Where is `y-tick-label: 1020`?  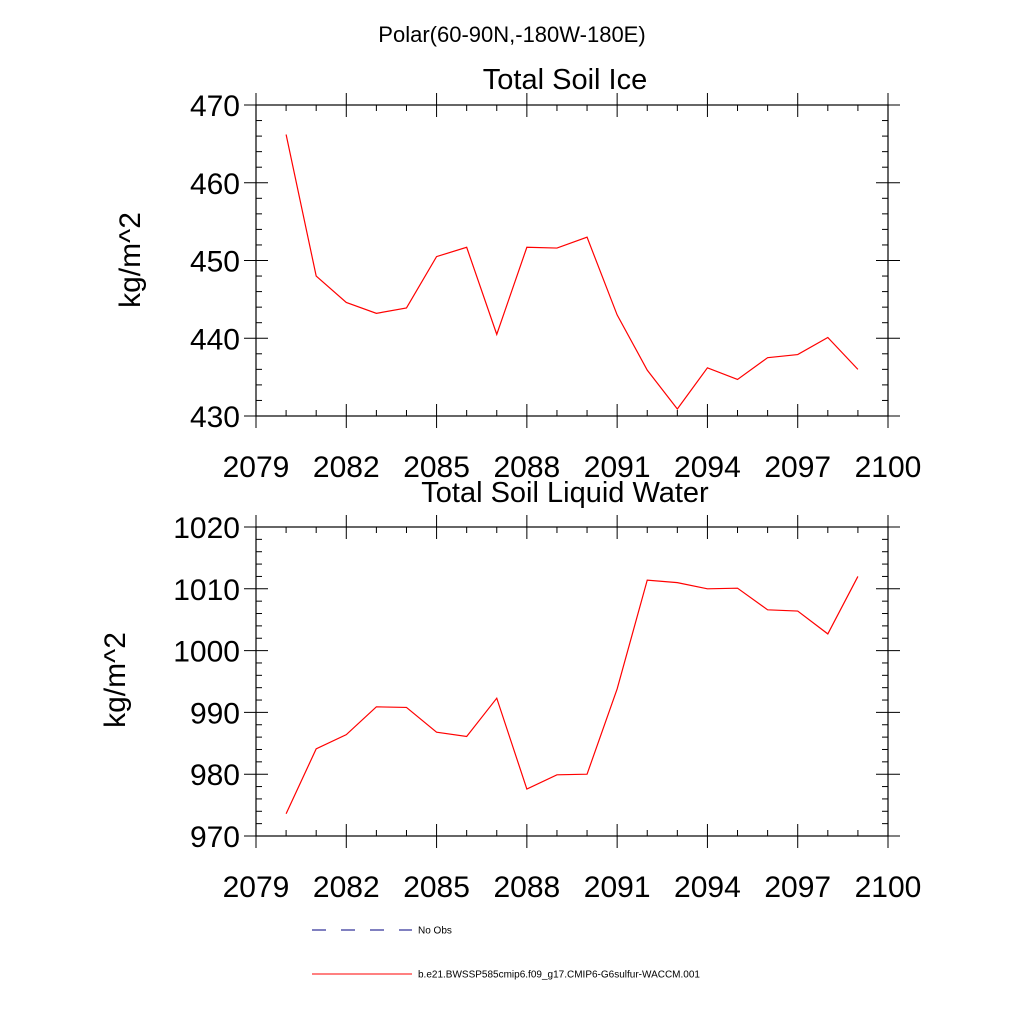 y-tick-label: 1020 is located at coordinates (206, 528).